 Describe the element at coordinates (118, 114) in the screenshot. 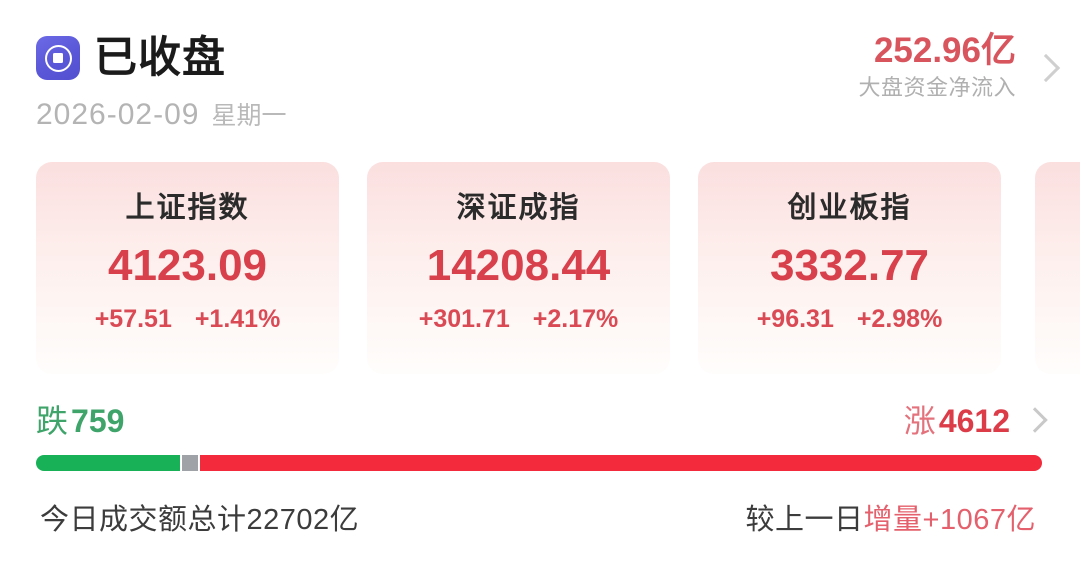

I see `date-label: 2026-02-09` at that location.